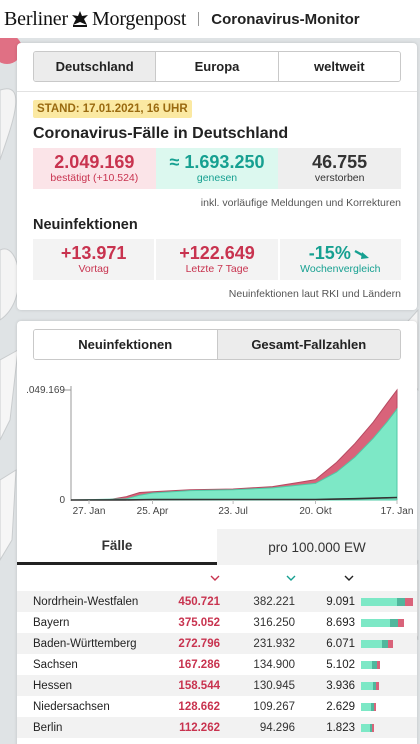 The width and height of the screenshot is (420, 744). I want to click on chart-x-tick-label: 23. Jul, so click(232, 511).